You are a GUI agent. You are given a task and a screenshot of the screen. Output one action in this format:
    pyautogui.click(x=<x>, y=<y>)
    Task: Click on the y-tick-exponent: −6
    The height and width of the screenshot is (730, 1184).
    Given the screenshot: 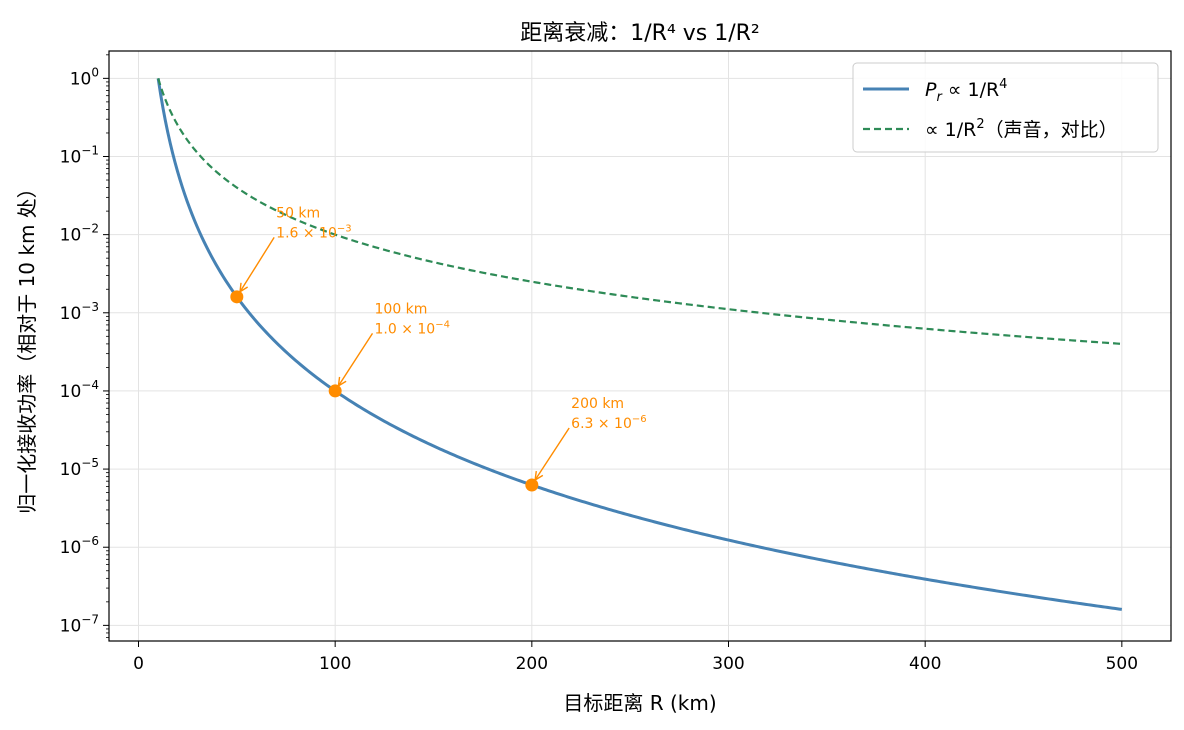 What is the action you would take?
    pyautogui.click(x=90, y=541)
    